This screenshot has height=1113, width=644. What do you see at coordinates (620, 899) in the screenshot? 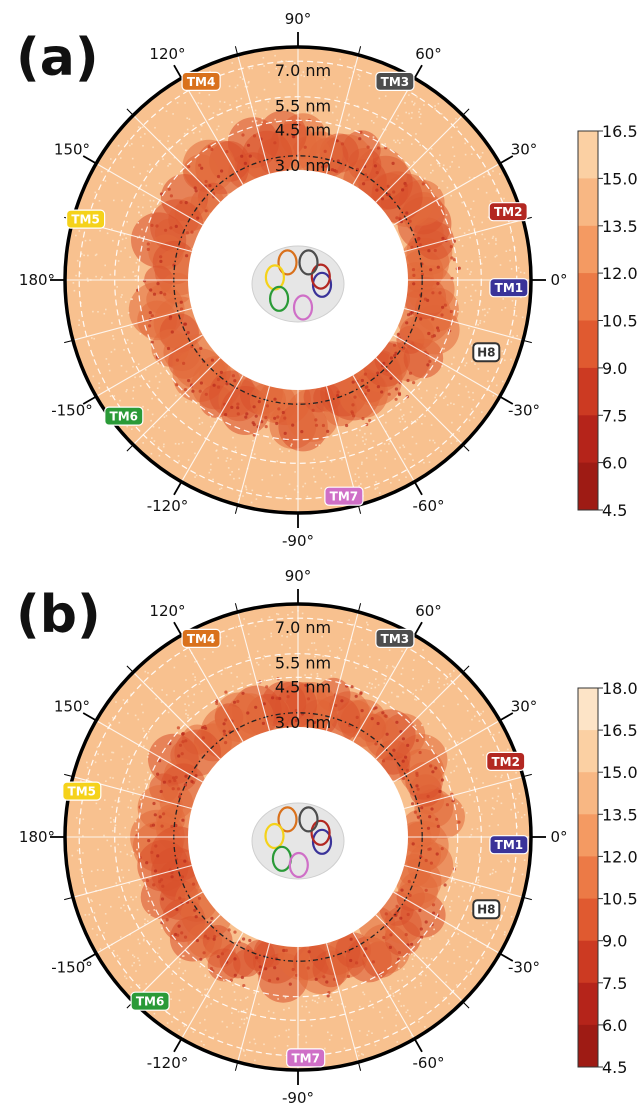
I see `colorbar-tick: 10.5` at bounding box center [620, 899].